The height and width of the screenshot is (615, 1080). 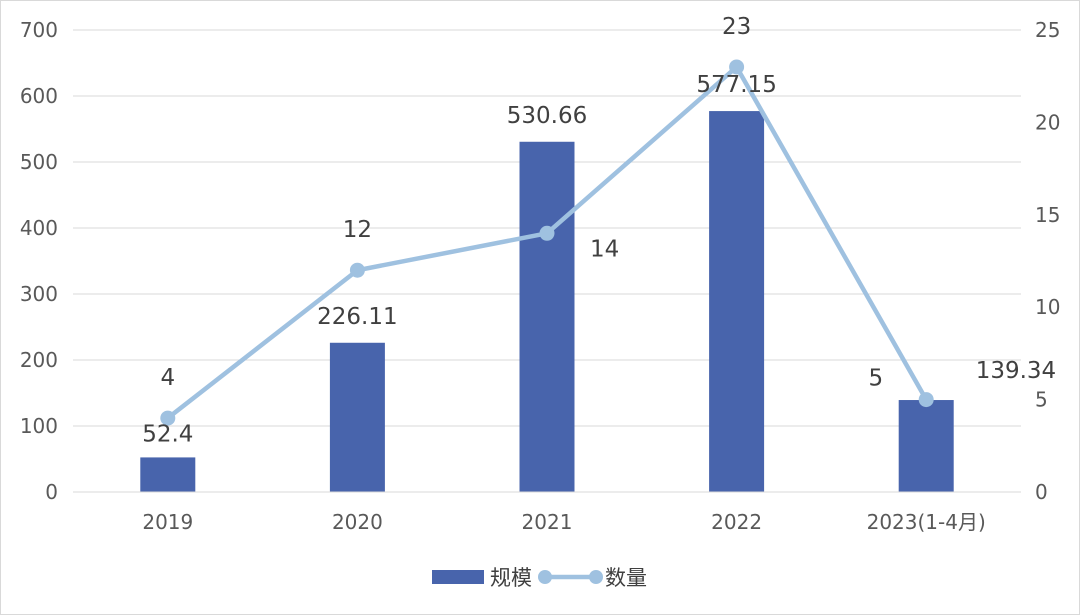 What do you see at coordinates (736, 85) in the screenshot?
I see `bar-data-label: 577.15` at bounding box center [736, 85].